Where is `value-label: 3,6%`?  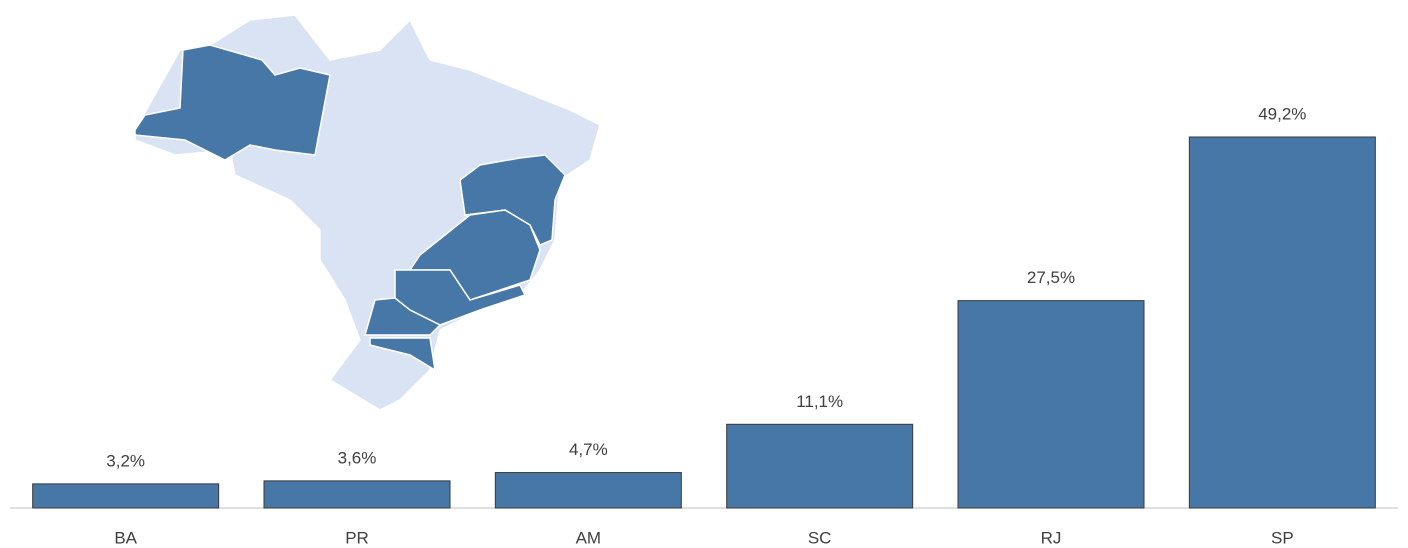 value-label: 3,6% is located at coordinates (357, 457).